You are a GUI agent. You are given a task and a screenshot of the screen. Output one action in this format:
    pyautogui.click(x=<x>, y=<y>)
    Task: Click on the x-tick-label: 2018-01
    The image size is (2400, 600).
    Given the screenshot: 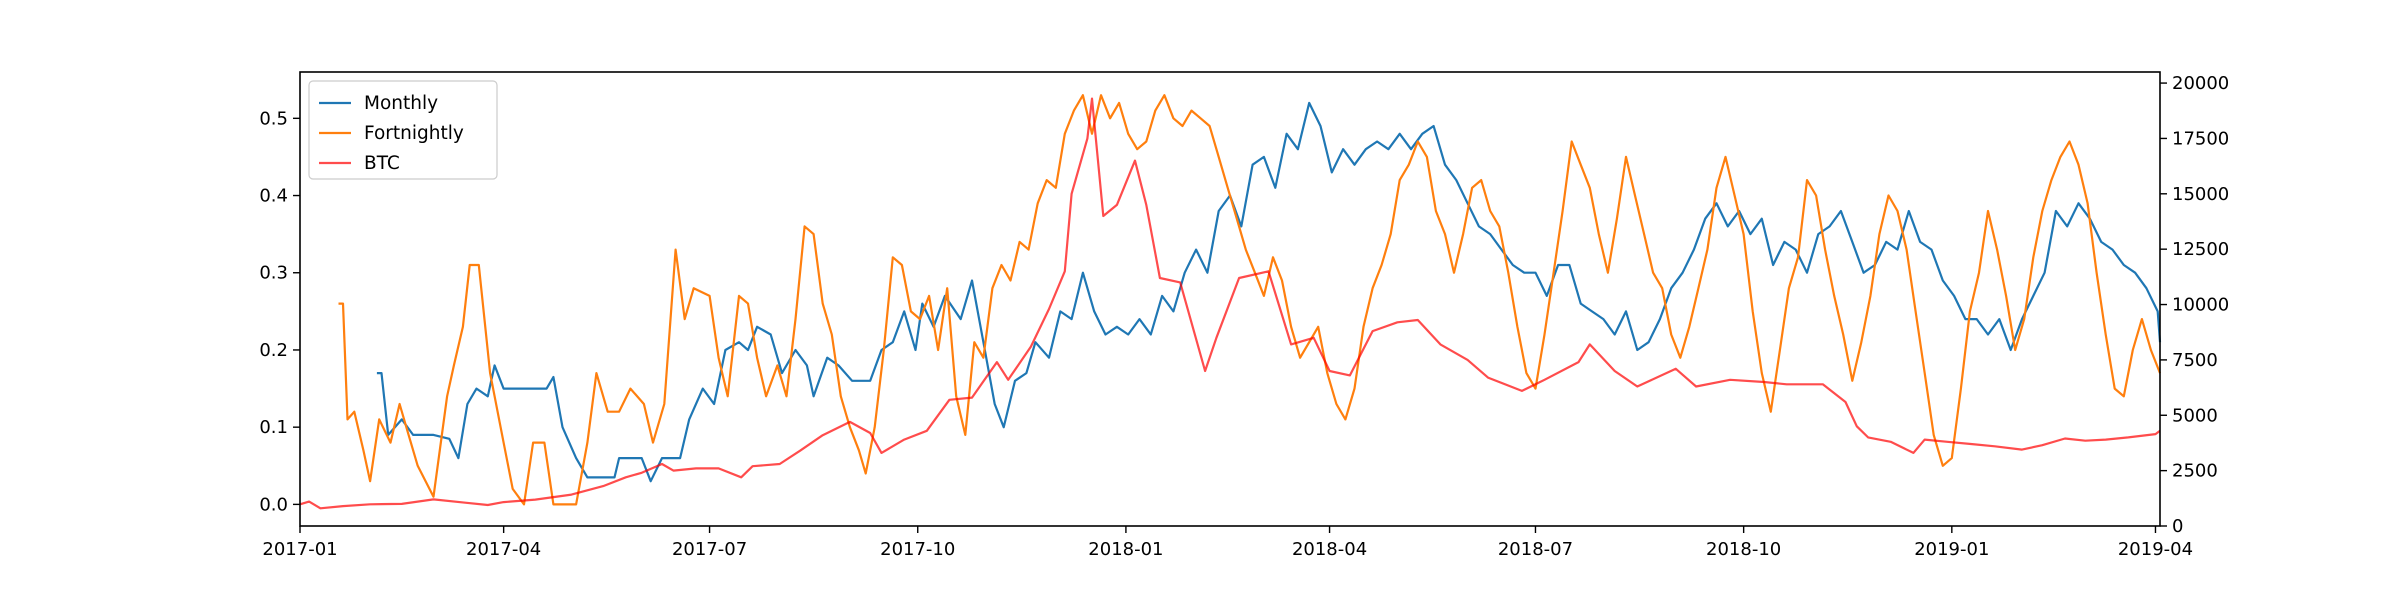 What is the action you would take?
    pyautogui.click(x=1125, y=549)
    